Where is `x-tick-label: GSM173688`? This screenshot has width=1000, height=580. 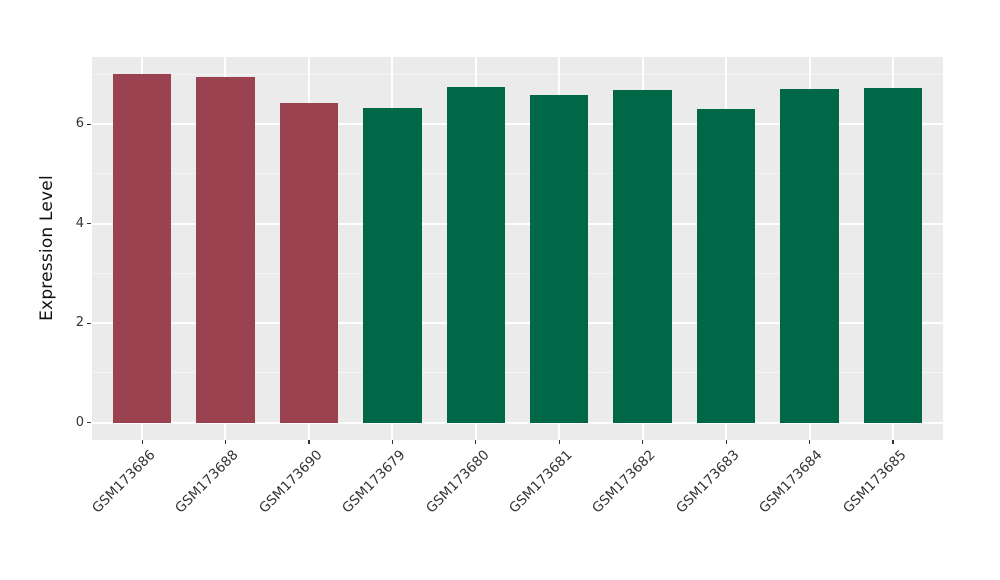
x-tick-label: GSM173688 is located at coordinates (207, 482).